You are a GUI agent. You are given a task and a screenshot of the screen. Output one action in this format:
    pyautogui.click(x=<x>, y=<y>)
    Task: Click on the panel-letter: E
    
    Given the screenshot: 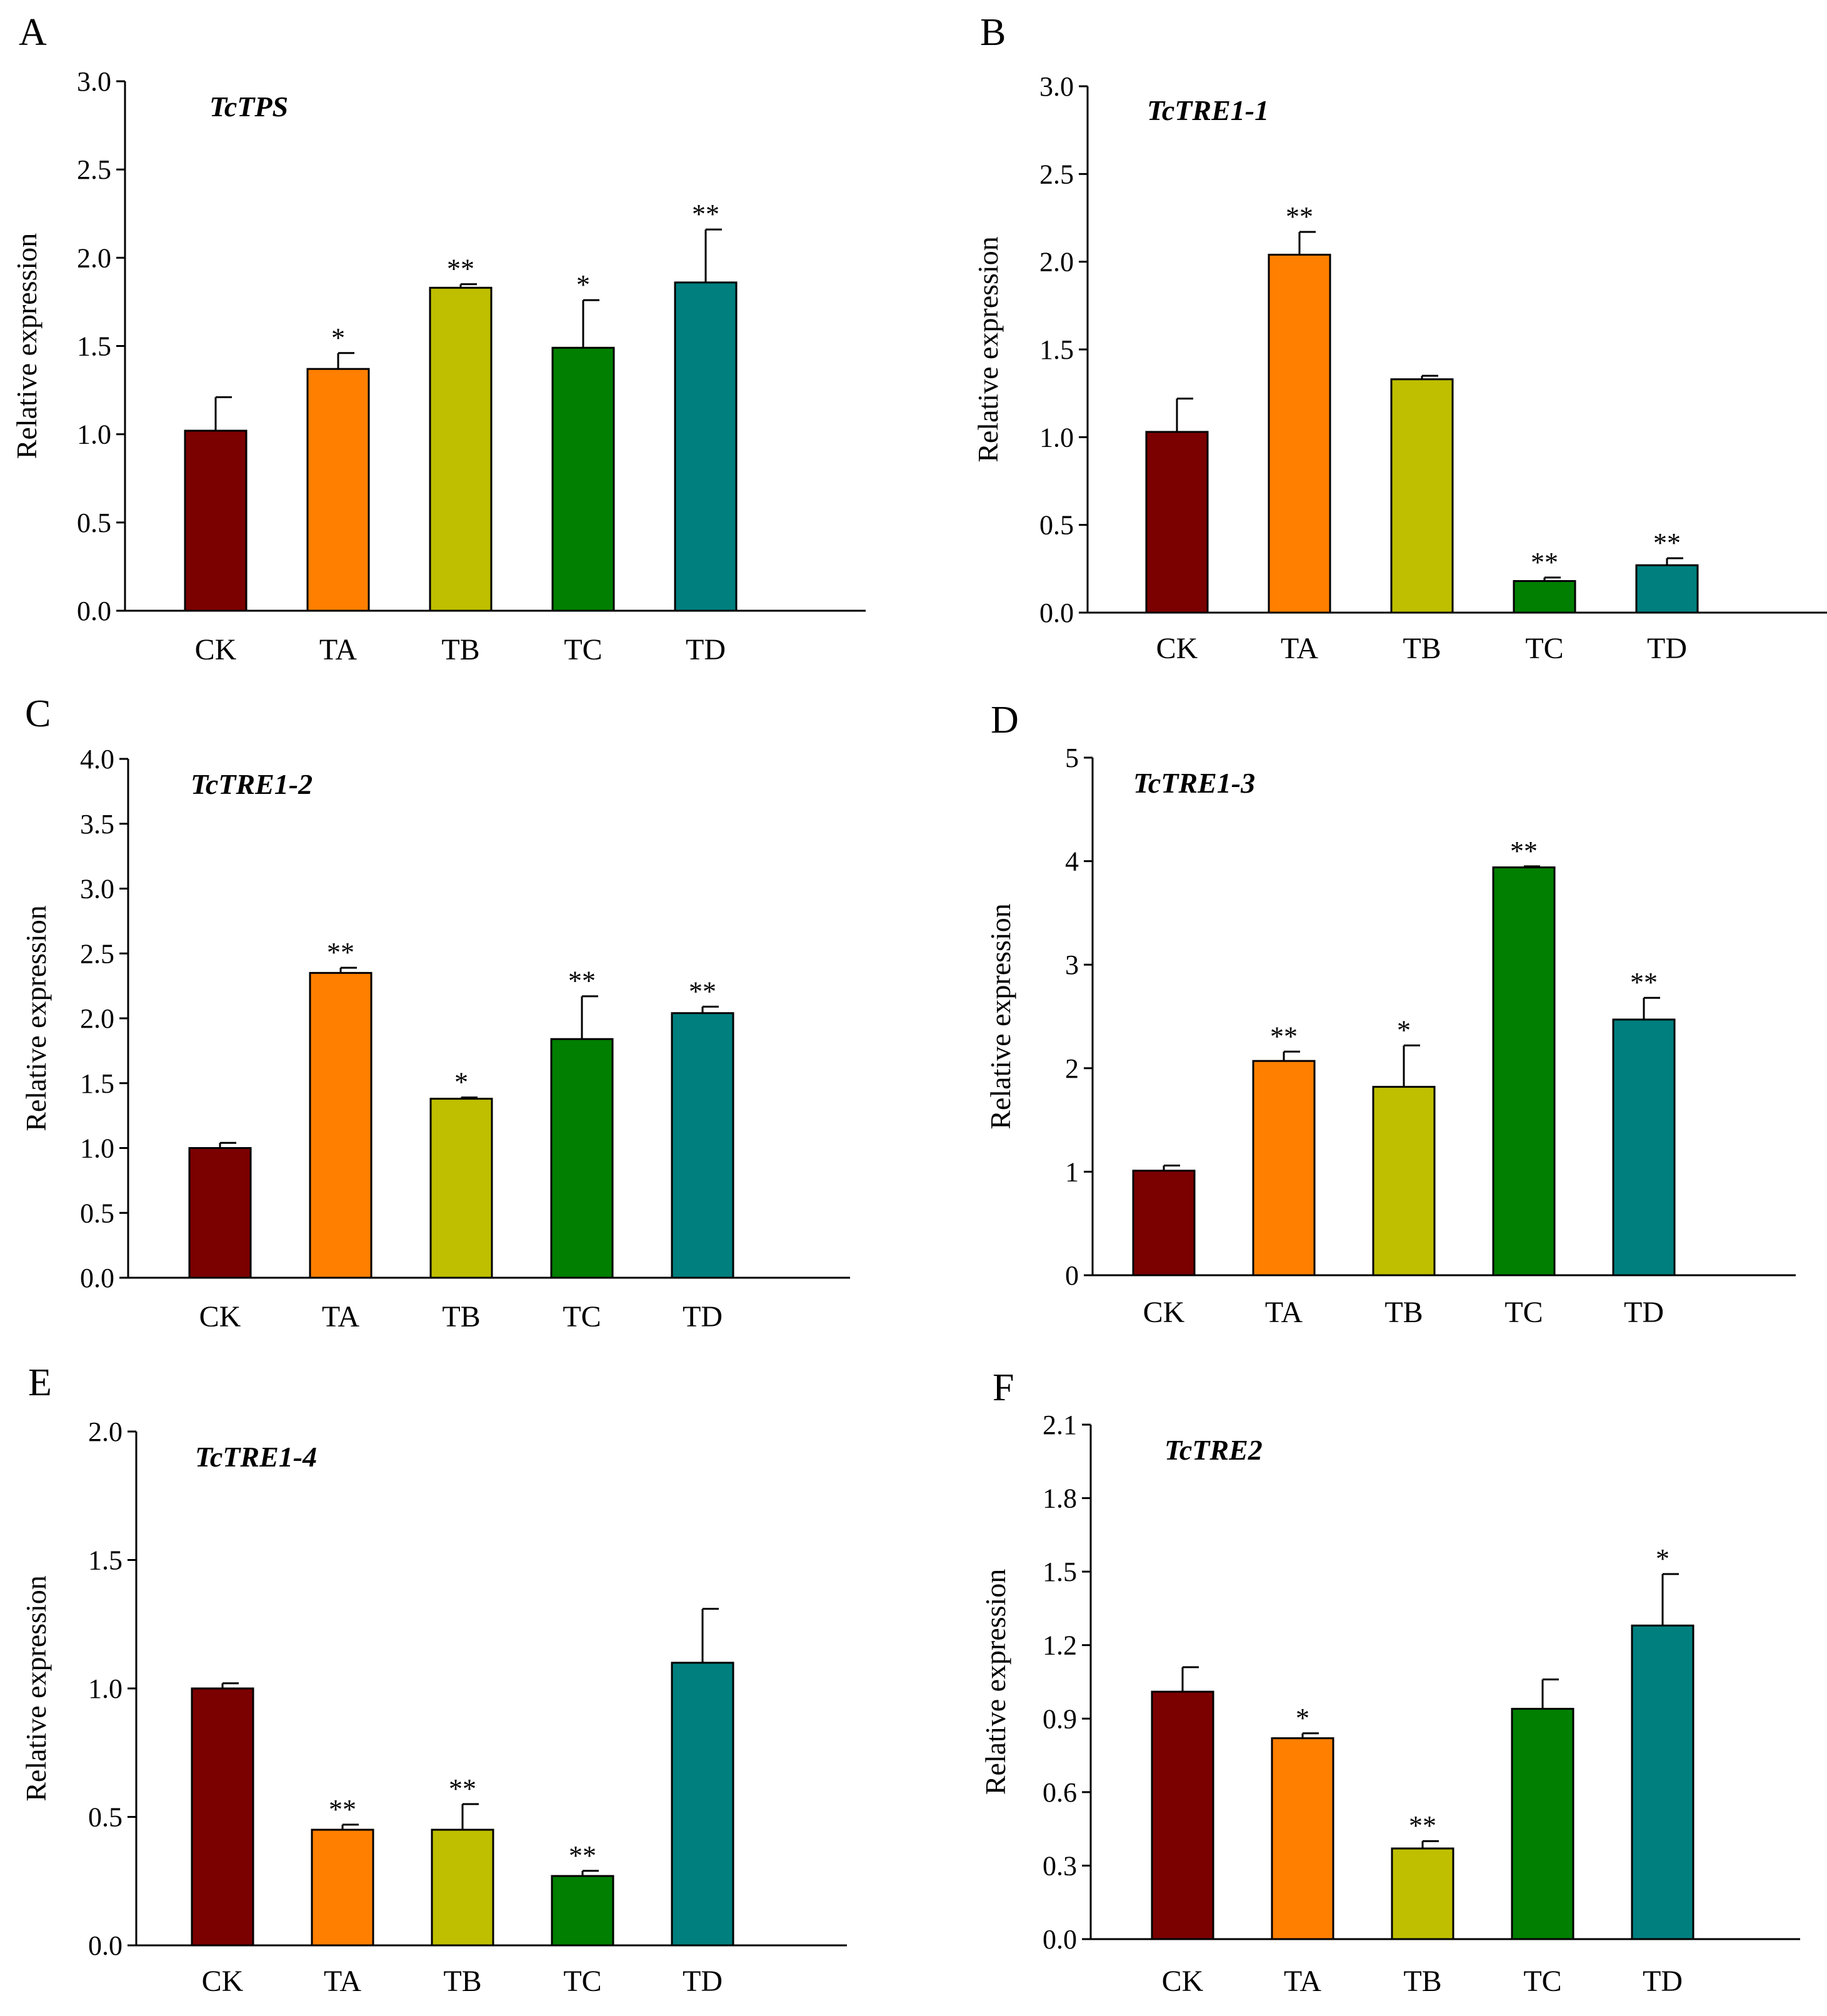 What is the action you would take?
    pyautogui.click(x=40, y=1383)
    